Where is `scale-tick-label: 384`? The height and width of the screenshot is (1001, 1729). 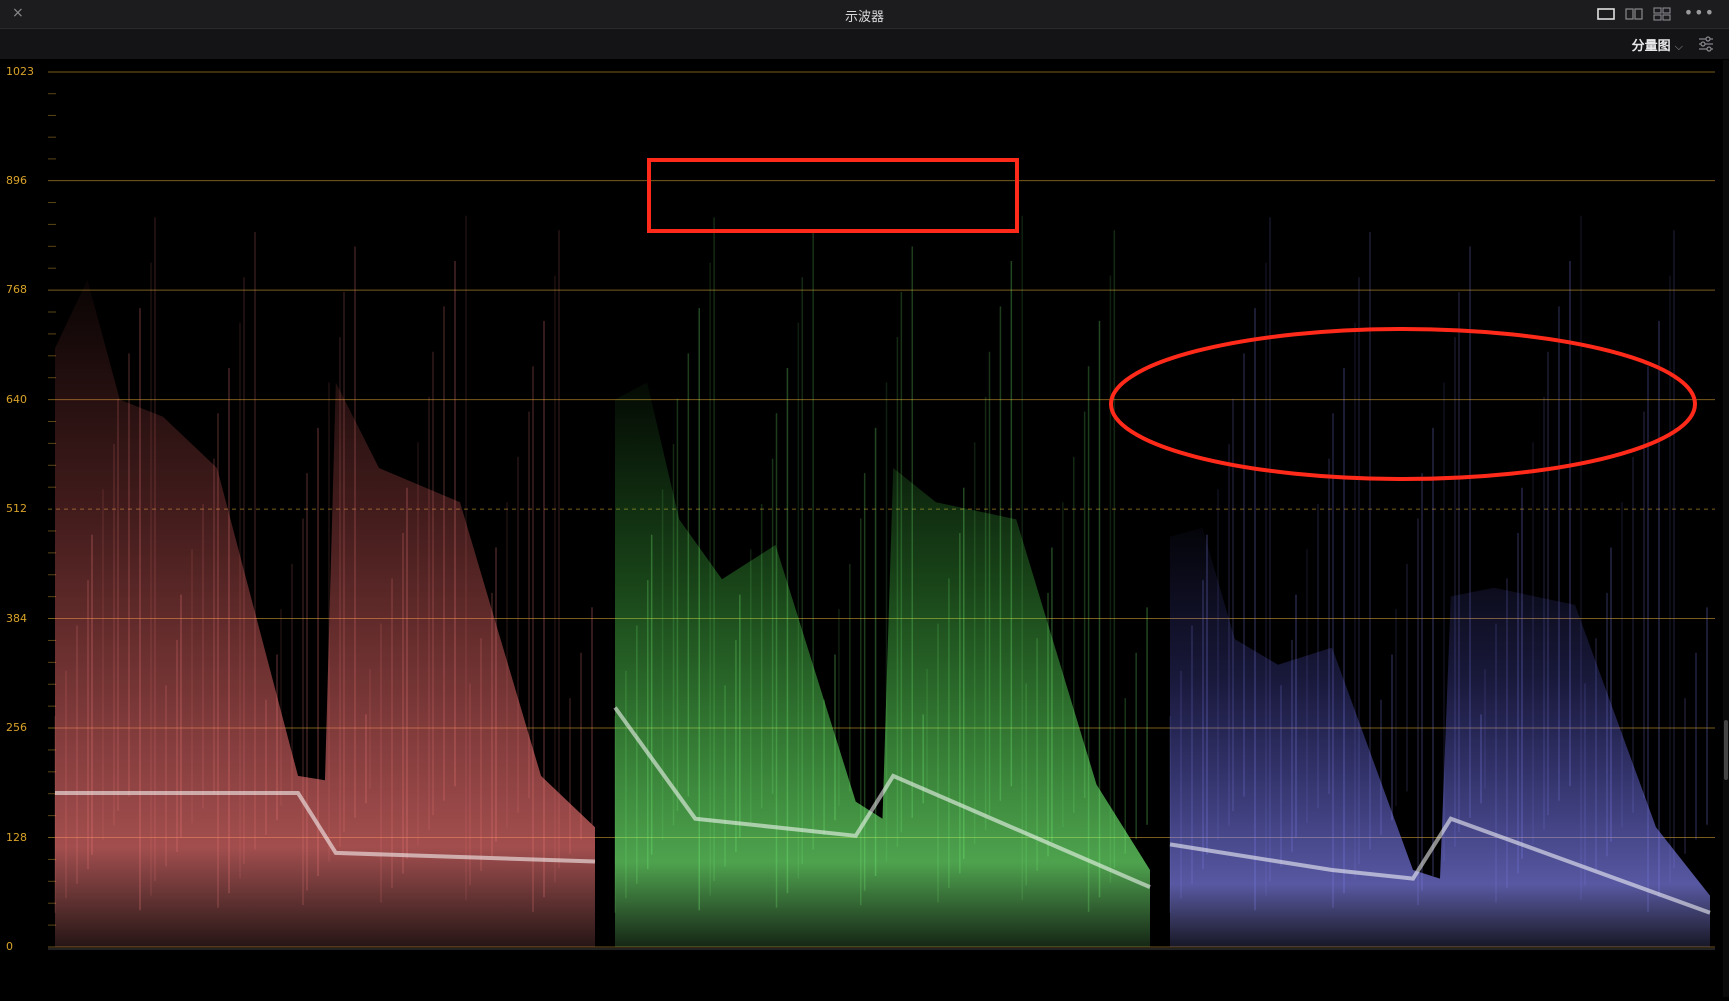
scale-tick-label: 384 is located at coordinates (16, 618).